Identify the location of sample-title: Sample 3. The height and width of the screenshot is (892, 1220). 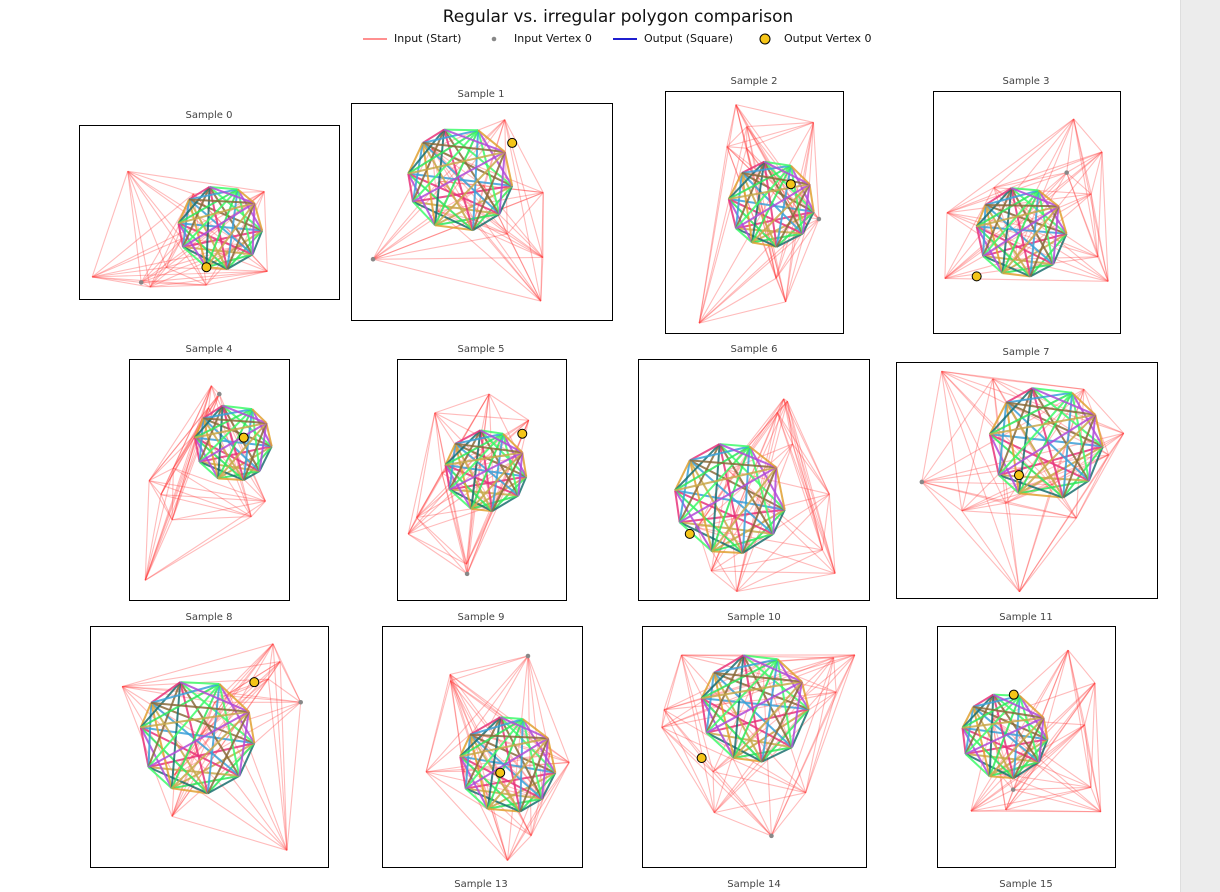
(1026, 81).